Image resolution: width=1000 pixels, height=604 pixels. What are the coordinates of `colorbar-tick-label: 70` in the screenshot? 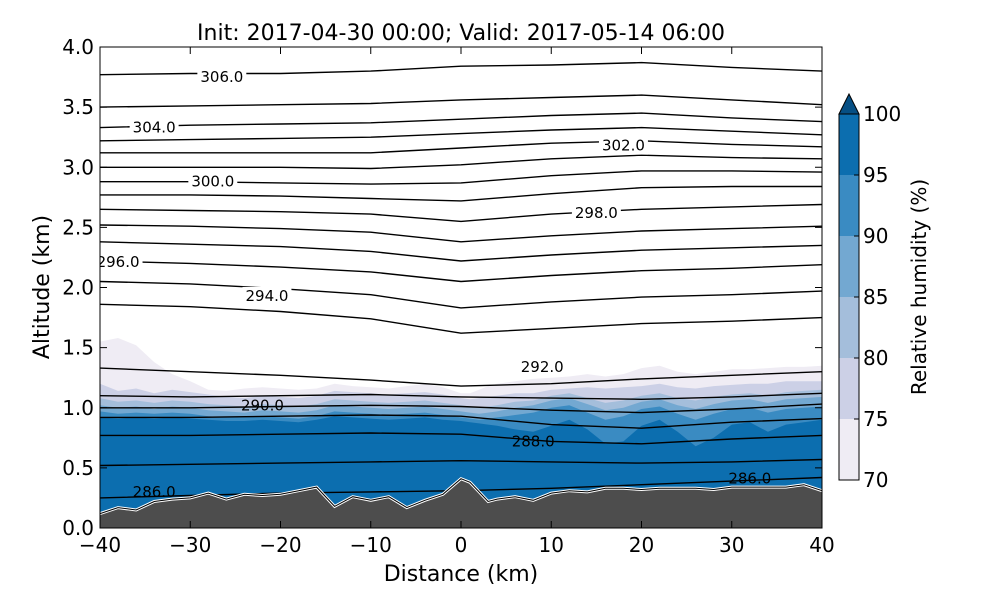 It's located at (875, 480).